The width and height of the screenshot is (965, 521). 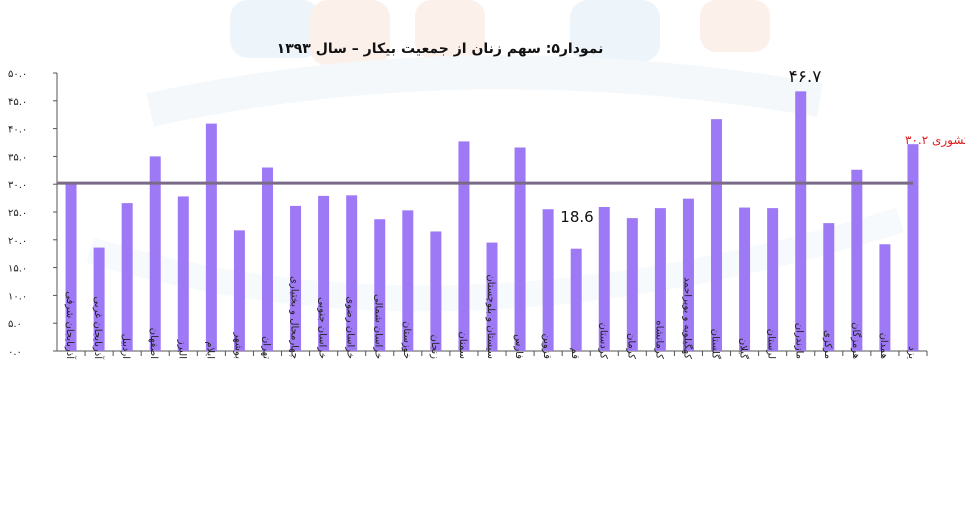 I want to click on x-category-label: زنجان, so click(x=434, y=347).